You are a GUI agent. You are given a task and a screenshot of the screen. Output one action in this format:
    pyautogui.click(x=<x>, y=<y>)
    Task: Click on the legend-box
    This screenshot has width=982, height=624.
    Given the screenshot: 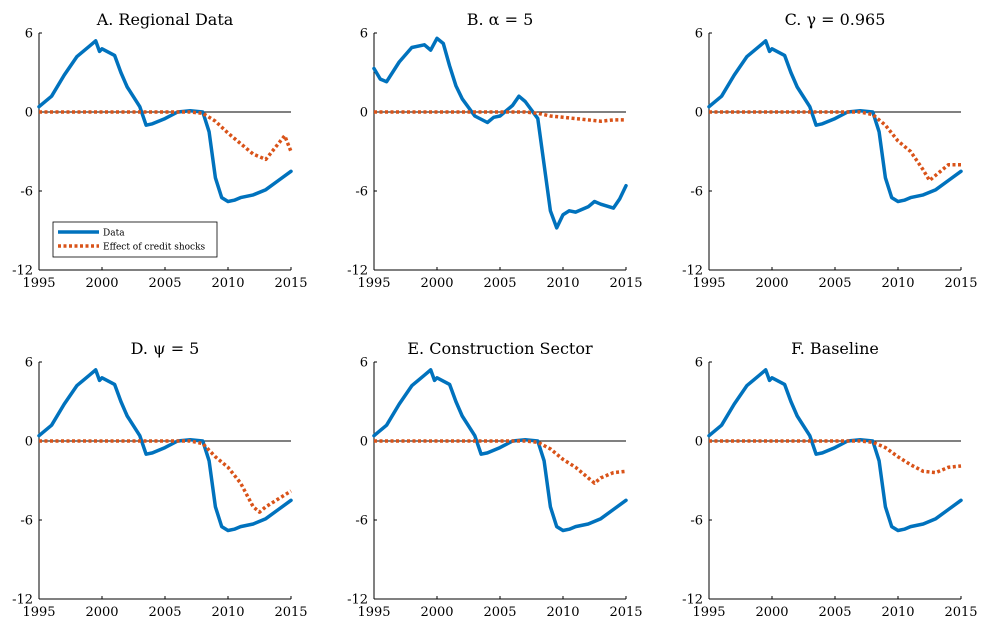 What is the action you would take?
    pyautogui.click(x=135, y=239)
    